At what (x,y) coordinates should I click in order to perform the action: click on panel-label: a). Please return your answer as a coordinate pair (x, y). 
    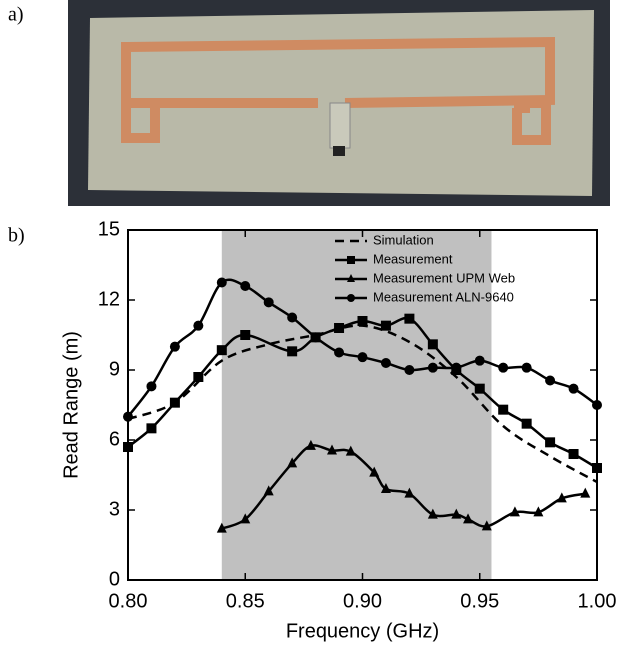
    Looking at the image, I should click on (16, 15).